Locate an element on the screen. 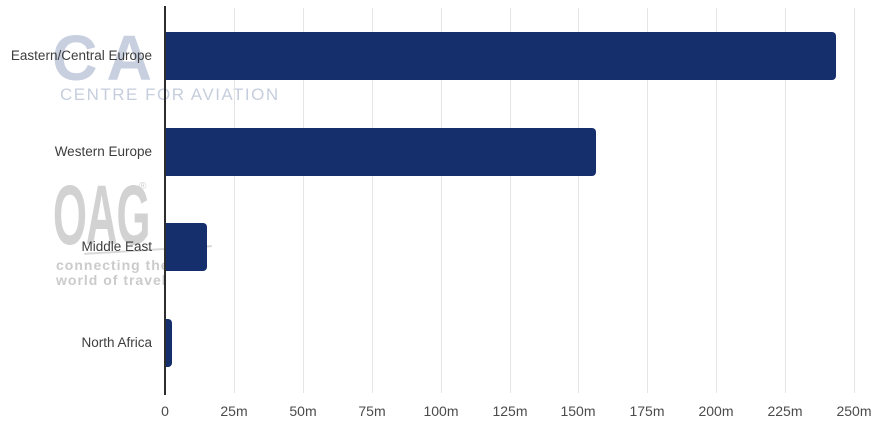 The width and height of the screenshot is (888, 431). x-tick-label: 50m is located at coordinates (303, 411).